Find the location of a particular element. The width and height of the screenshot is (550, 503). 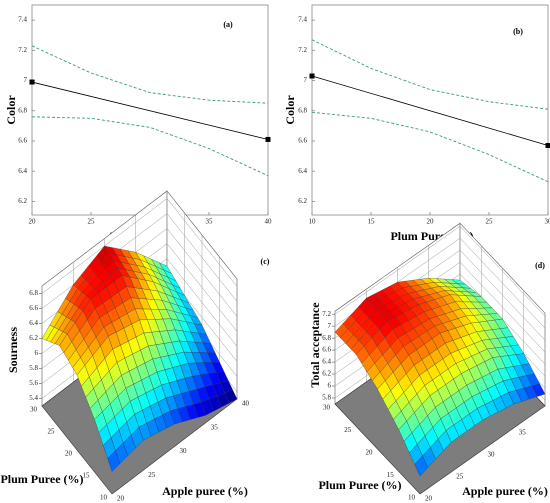

z-axis-label: Total acceptance is located at coordinates (315, 345).